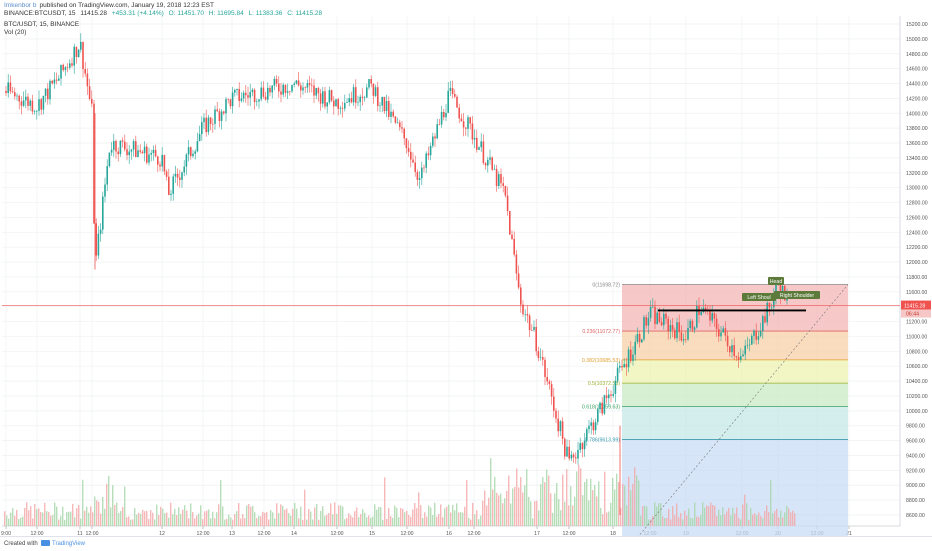 This screenshot has width=932, height=551. What do you see at coordinates (69, 544) in the screenshot?
I see `tradingview-brand: TradingView` at bounding box center [69, 544].